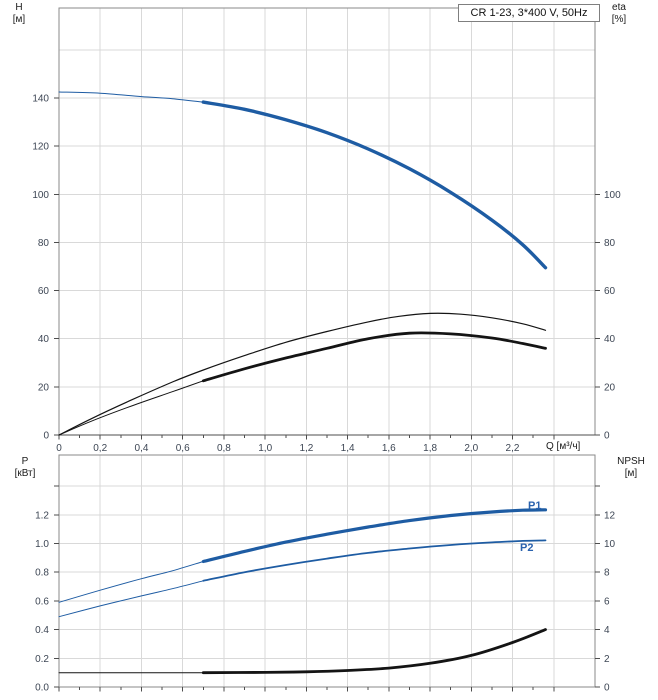 This screenshot has width=658, height=700. Describe the element at coordinates (42, 659) in the screenshot. I see `y-left-tick-label: 0.2` at that location.